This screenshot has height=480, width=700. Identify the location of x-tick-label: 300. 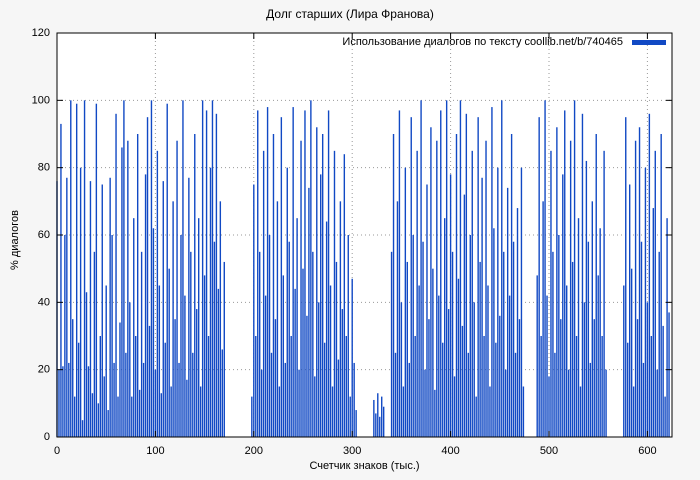
(352, 451).